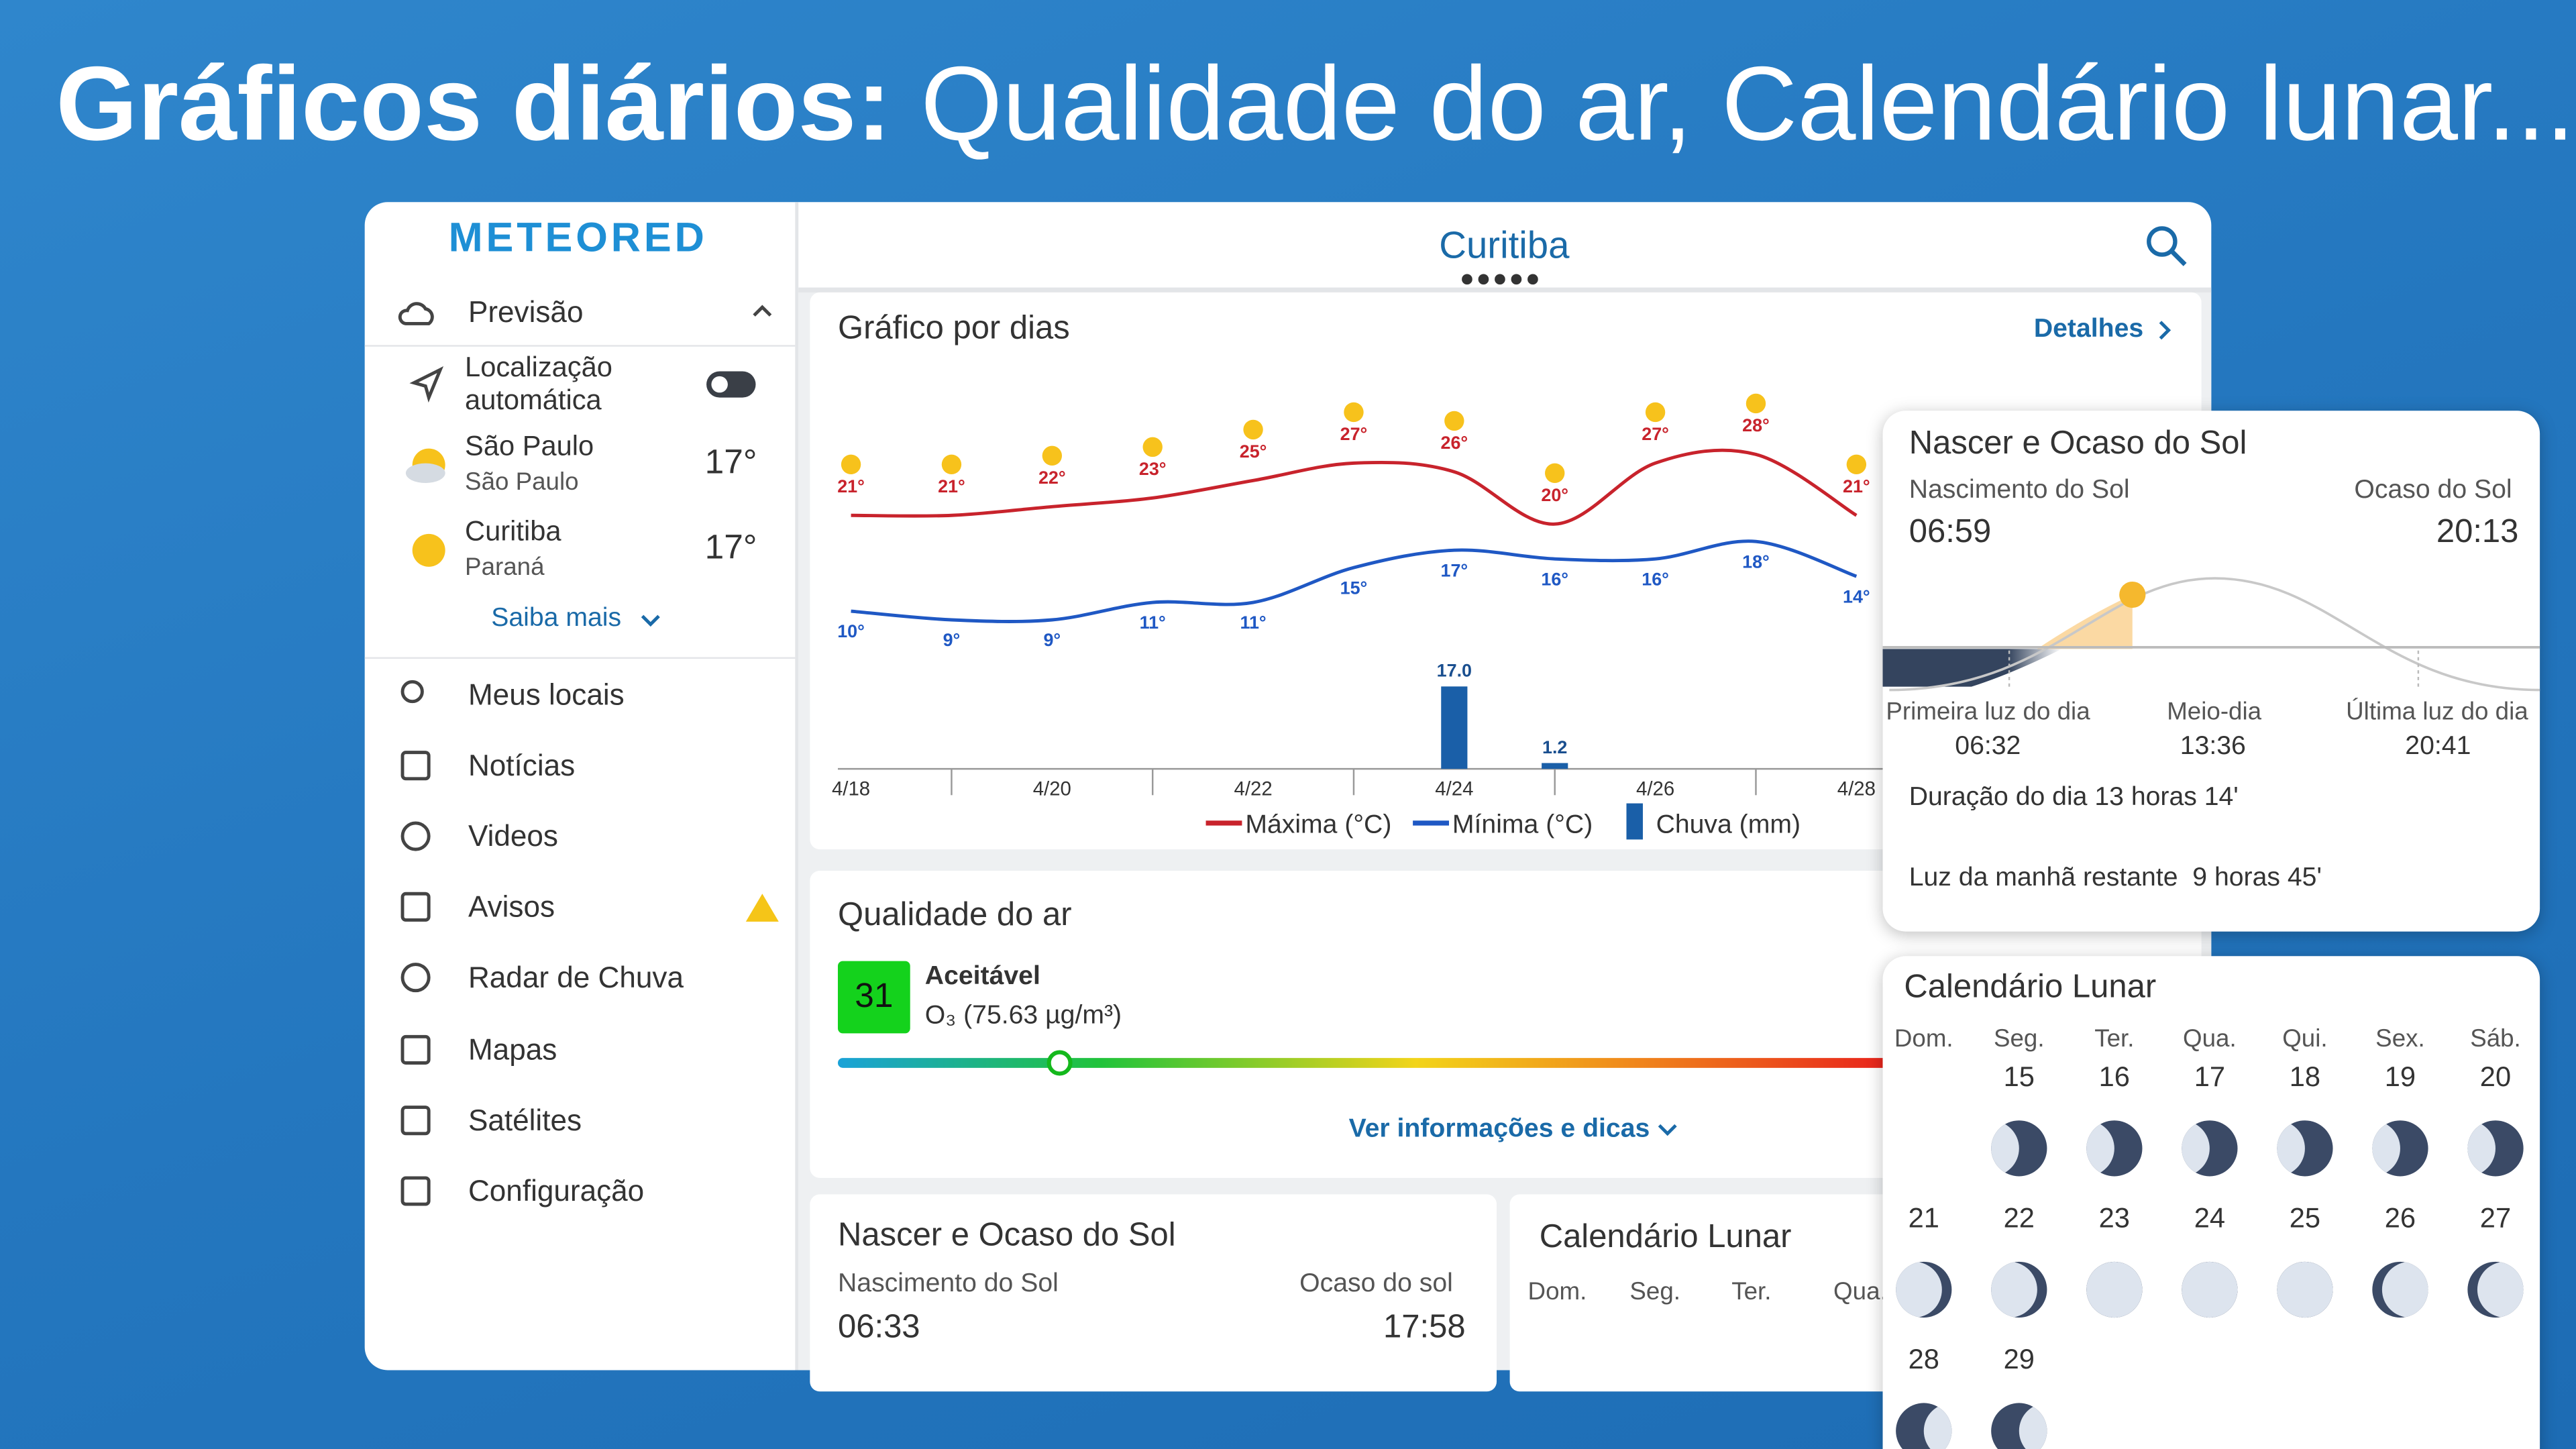 Image resolution: width=2576 pixels, height=1449 pixels. Describe the element at coordinates (1424, 1327) in the screenshot. I see `sunset-time: 17:58` at that location.